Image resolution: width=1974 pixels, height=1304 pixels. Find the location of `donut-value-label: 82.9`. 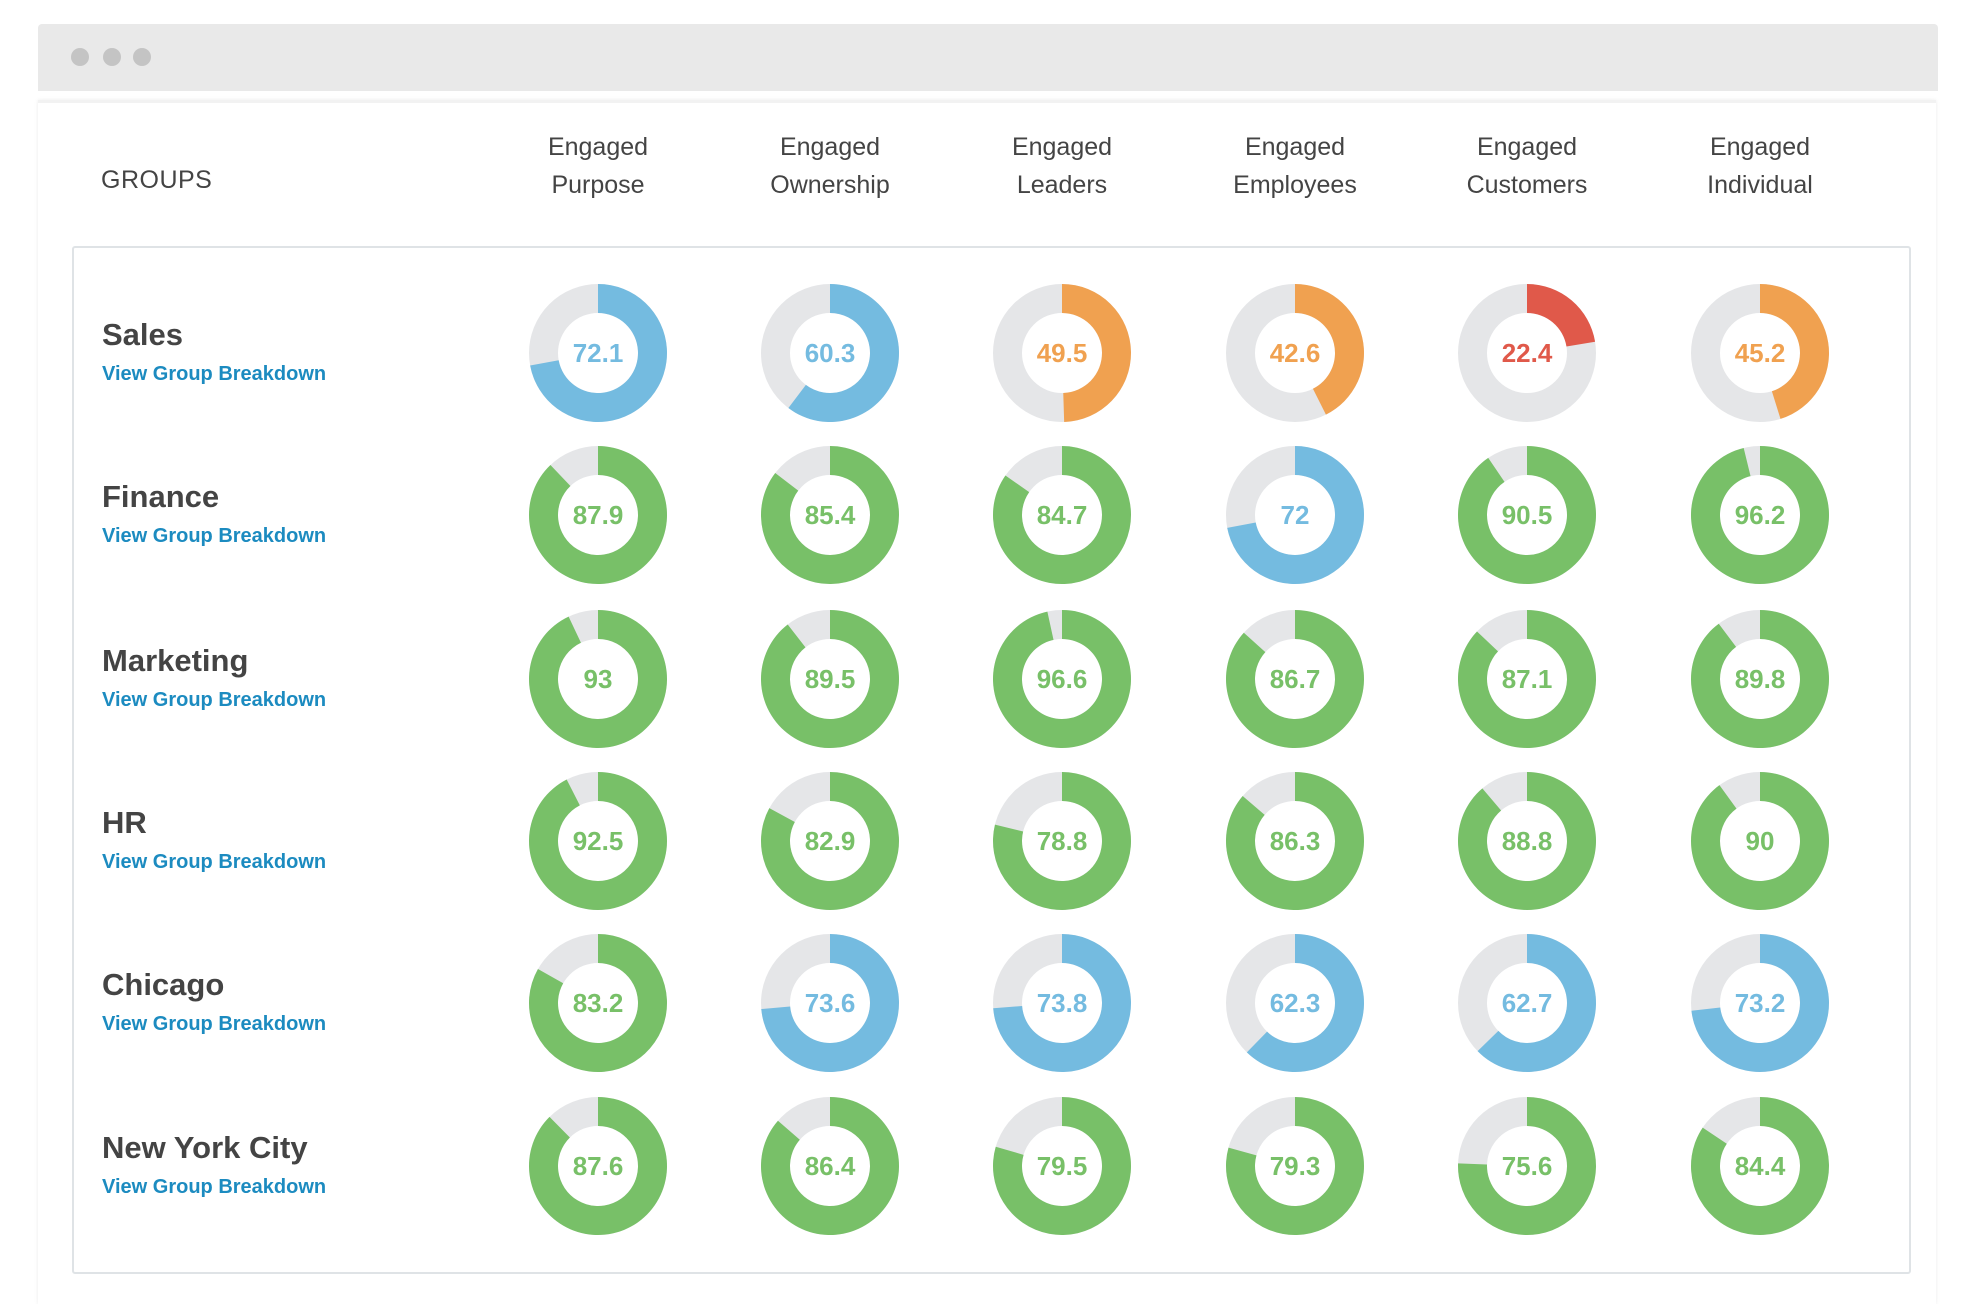

donut-value-label: 82.9 is located at coordinates (830, 841).